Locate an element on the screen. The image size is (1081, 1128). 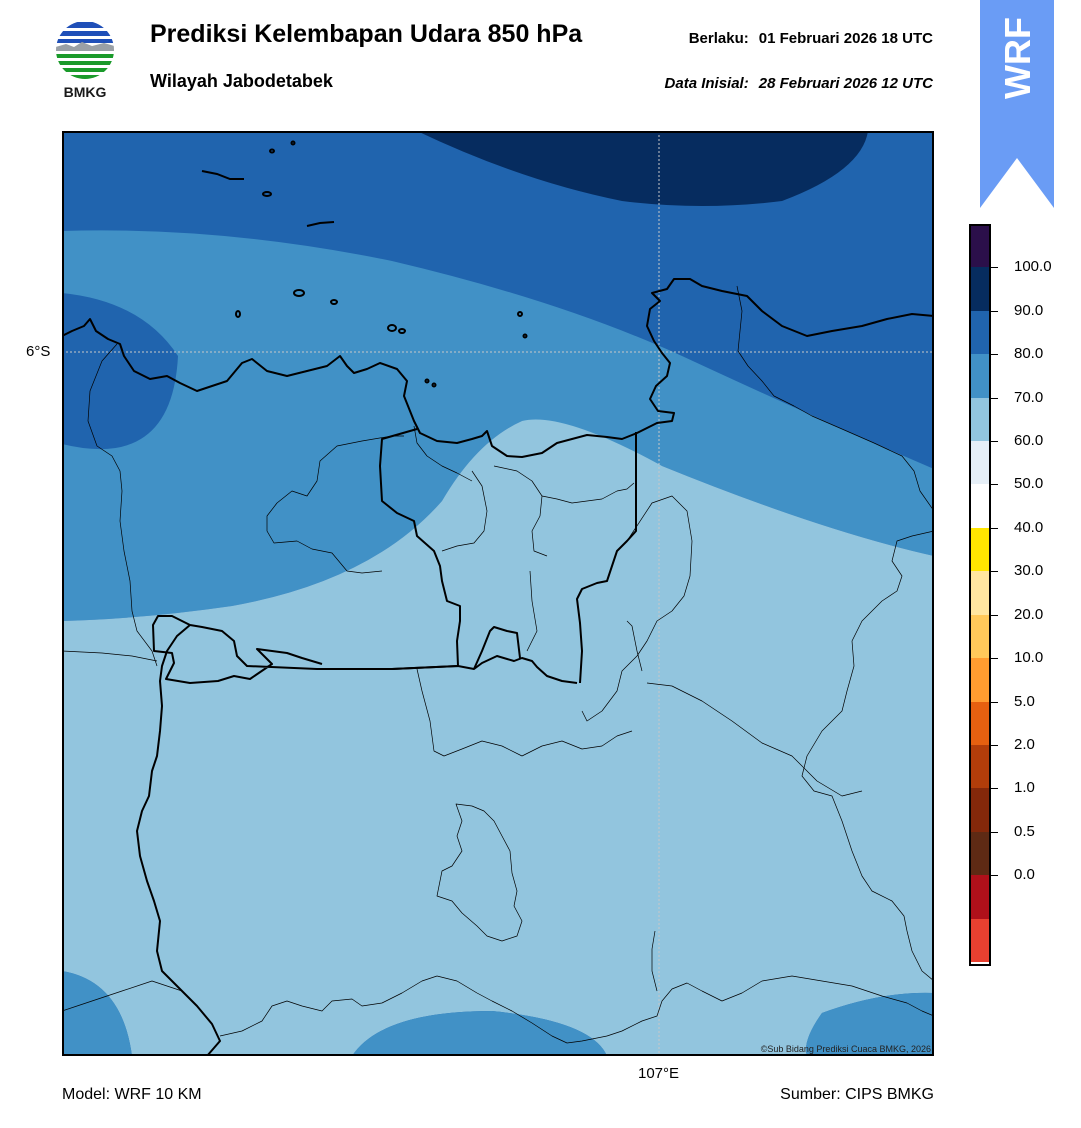
colorbar-label: 20.0 is located at coordinates (1029, 614).